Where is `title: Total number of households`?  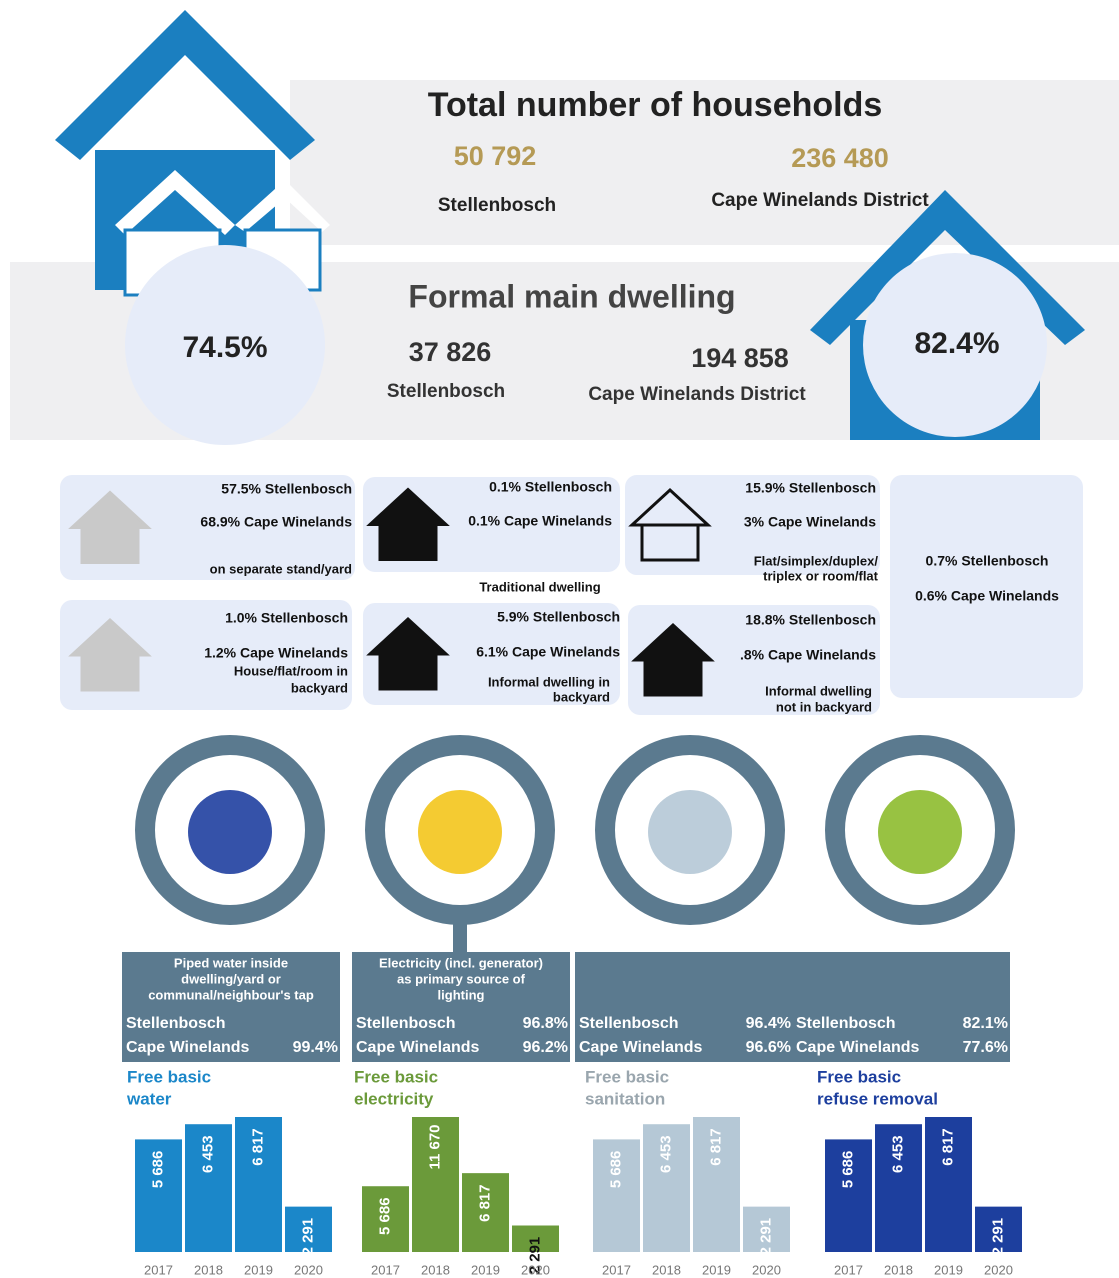 title: Total number of households is located at coordinates (655, 105).